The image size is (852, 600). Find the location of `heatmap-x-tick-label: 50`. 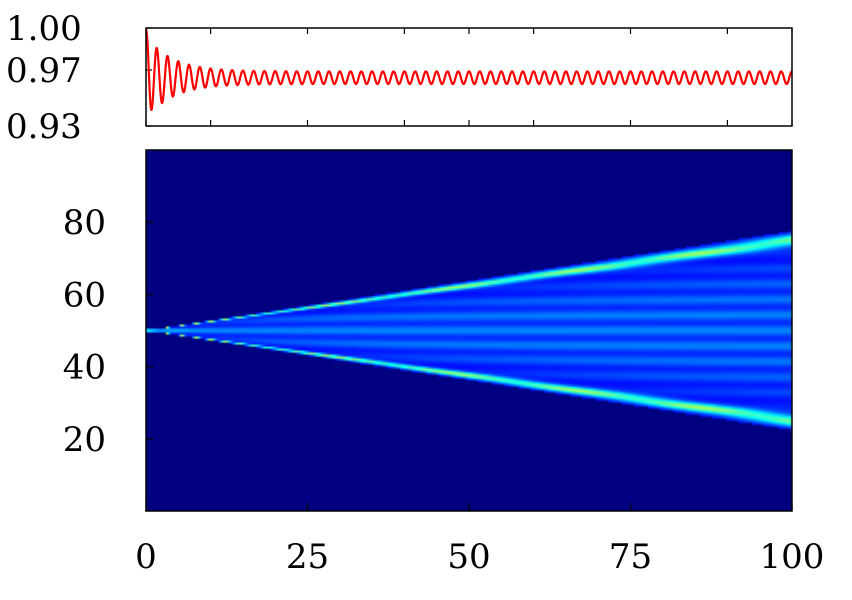

heatmap-x-tick-label: 50 is located at coordinates (468, 557).